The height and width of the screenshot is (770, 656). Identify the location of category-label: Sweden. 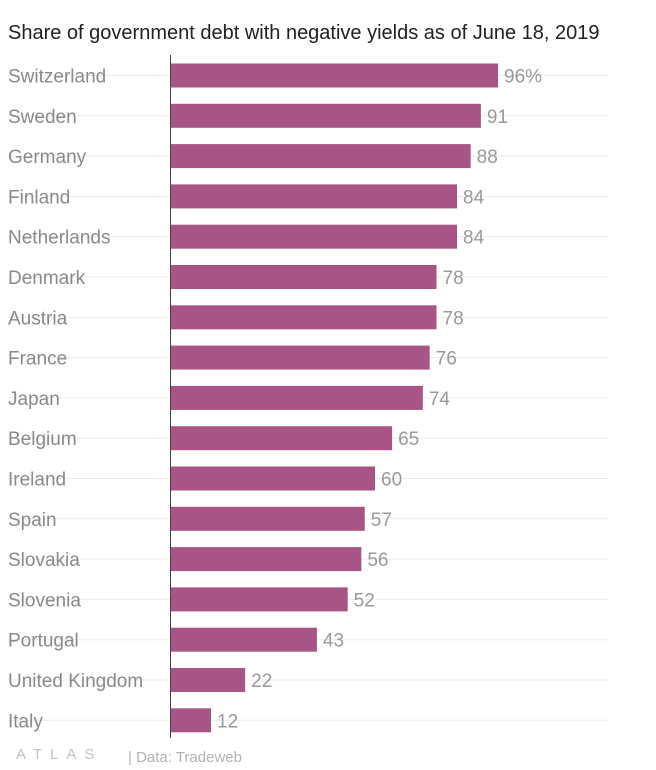
(42, 117).